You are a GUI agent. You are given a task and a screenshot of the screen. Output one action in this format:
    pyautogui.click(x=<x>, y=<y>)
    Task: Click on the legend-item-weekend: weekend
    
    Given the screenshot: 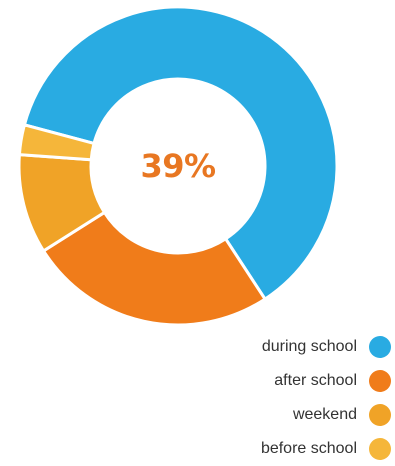 What is the action you would take?
    pyautogui.click(x=261, y=415)
    